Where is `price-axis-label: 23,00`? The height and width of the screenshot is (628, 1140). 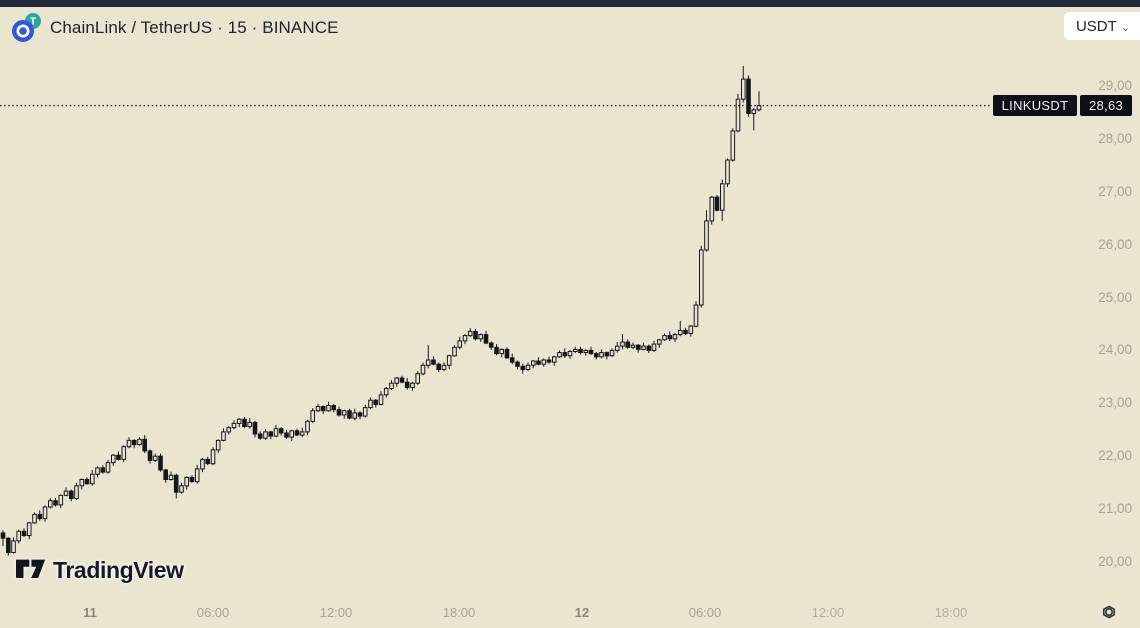
price-axis-label: 23,00 is located at coordinates (1115, 403).